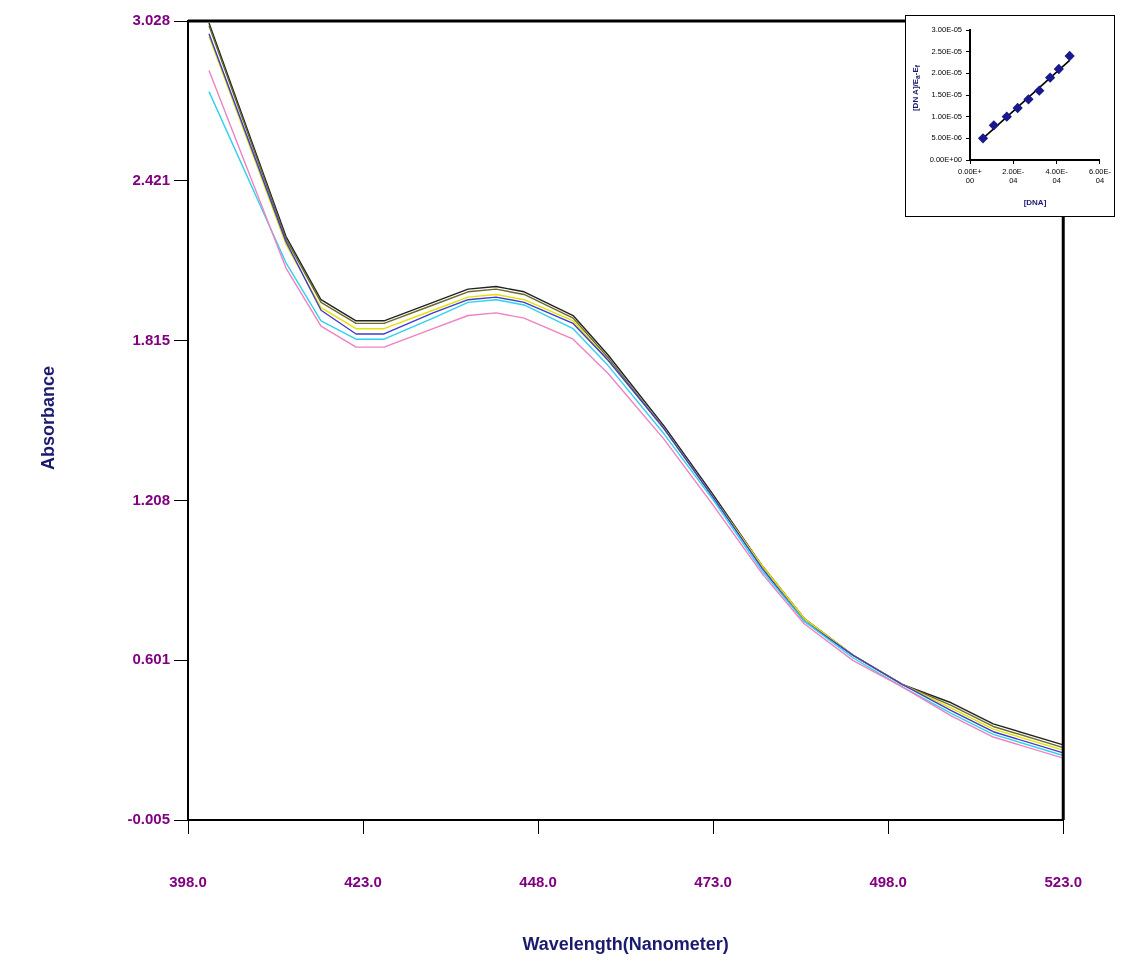 The image size is (1130, 968). I want to click on x-tick-label: 523.0, so click(1063, 882).